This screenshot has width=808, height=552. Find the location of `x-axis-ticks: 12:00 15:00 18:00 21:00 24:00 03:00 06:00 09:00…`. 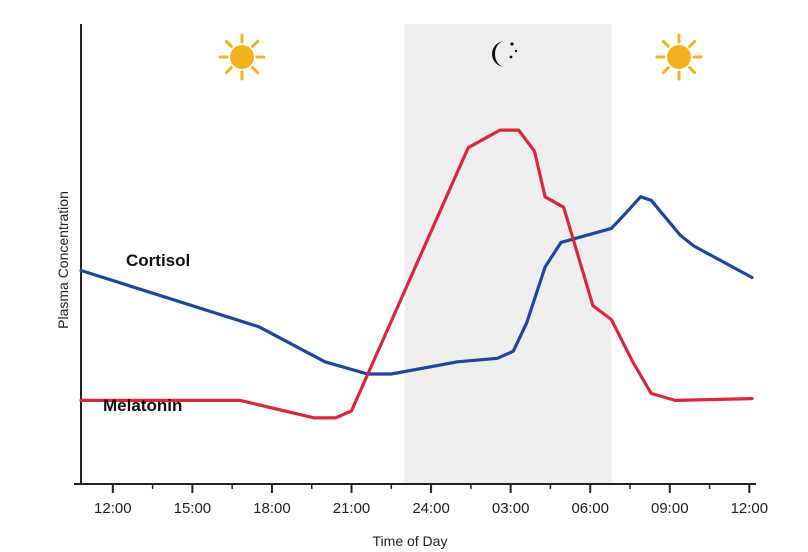

x-axis-ticks: 12:00 15:00 18:00 21:00 24:00 03:00 06:00 09:00… is located at coordinates (431, 500).